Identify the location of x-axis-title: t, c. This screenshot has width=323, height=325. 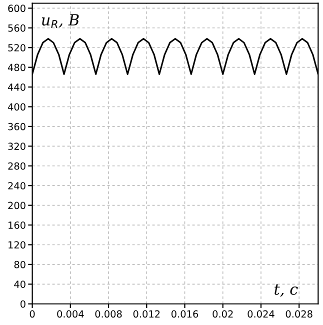
(286, 290).